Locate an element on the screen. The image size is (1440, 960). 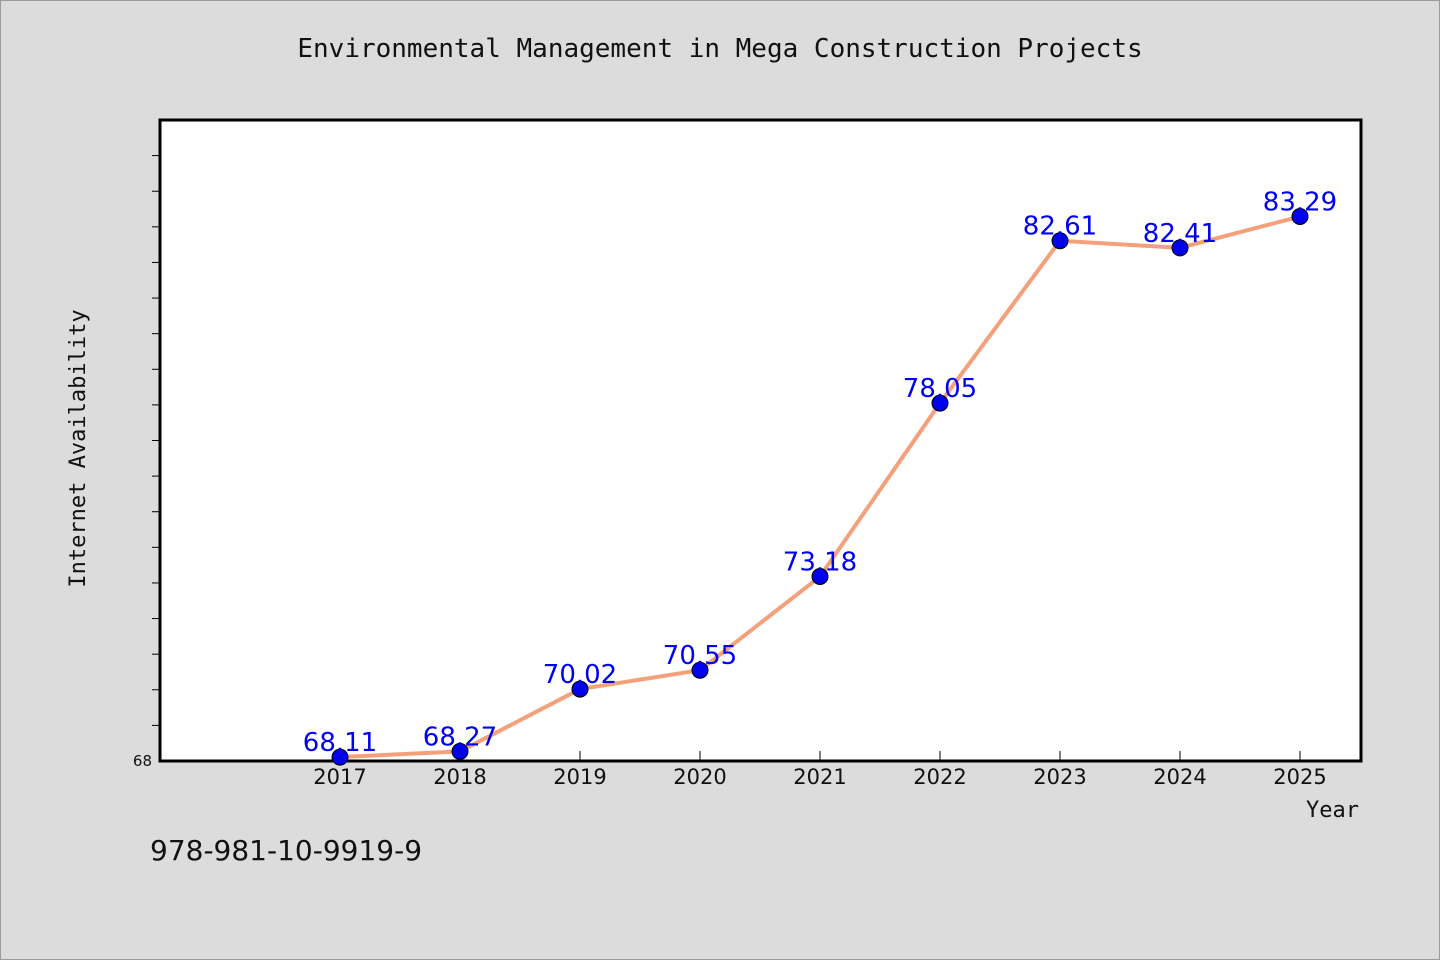
x-tick-label: 2025 is located at coordinates (1299, 777).